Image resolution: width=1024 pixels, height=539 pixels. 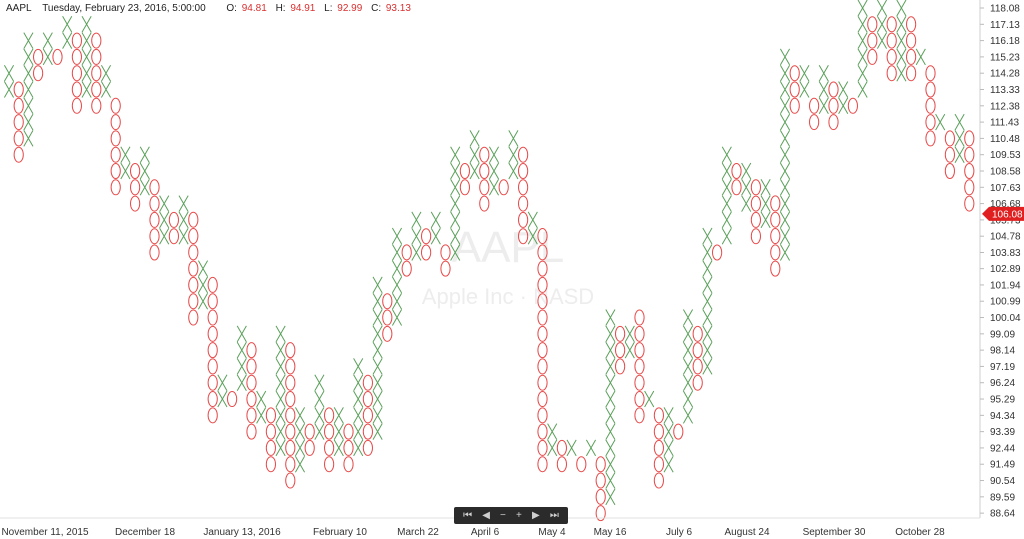 I want to click on y-tick-label: 107.63, so click(x=1005, y=188).